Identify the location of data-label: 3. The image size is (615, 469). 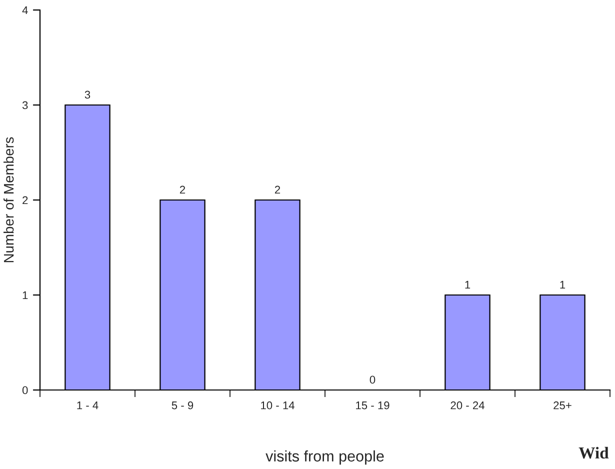
(87, 94).